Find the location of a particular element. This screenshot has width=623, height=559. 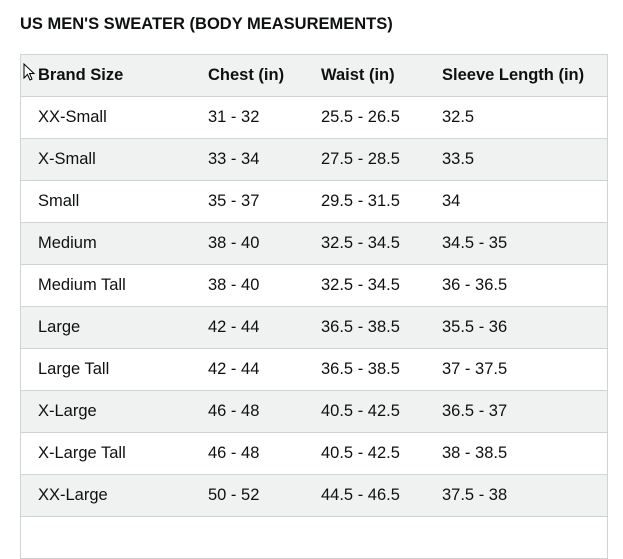

column-header: Brand Size is located at coordinates (81, 75).